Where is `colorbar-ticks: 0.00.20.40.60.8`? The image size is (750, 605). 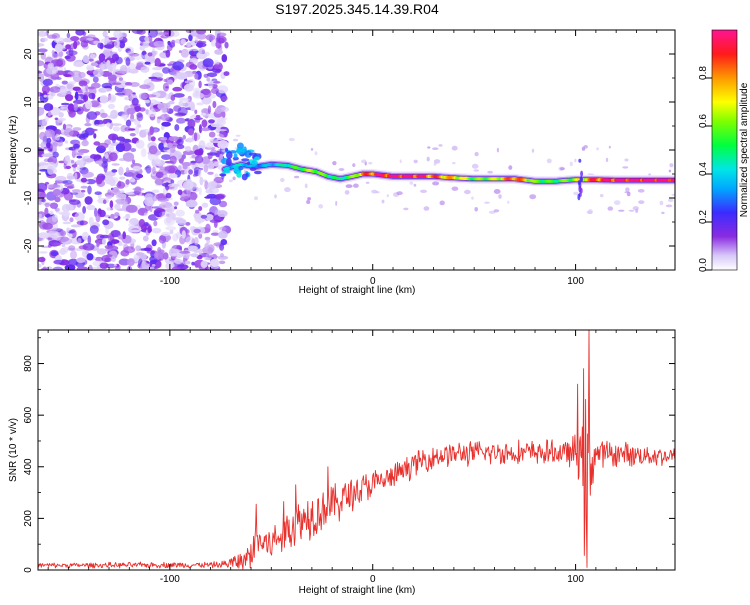 colorbar-ticks: 0.00.20.40.60.8 is located at coordinates (705, 169).